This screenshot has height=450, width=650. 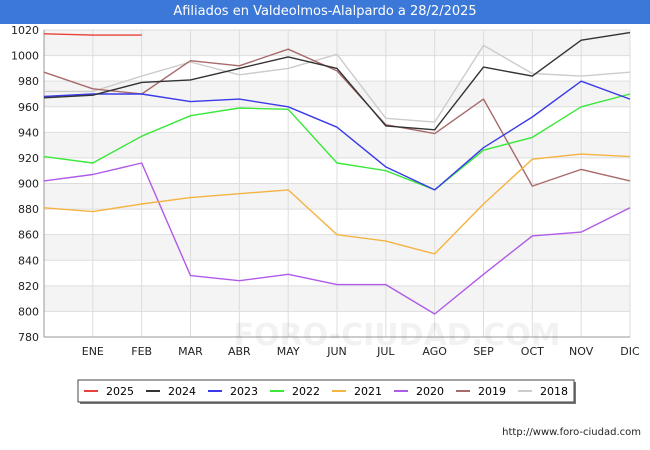 What do you see at coordinates (28, 107) in the screenshot?
I see `y-tick-label: 960` at bounding box center [28, 107].